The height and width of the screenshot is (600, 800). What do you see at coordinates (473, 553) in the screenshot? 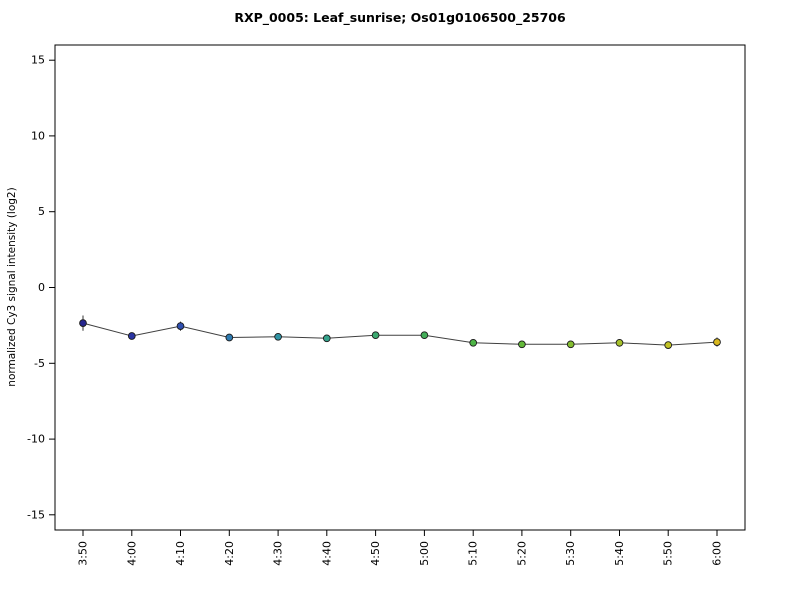
I see `x-tick-label: 5:10` at bounding box center [473, 553].